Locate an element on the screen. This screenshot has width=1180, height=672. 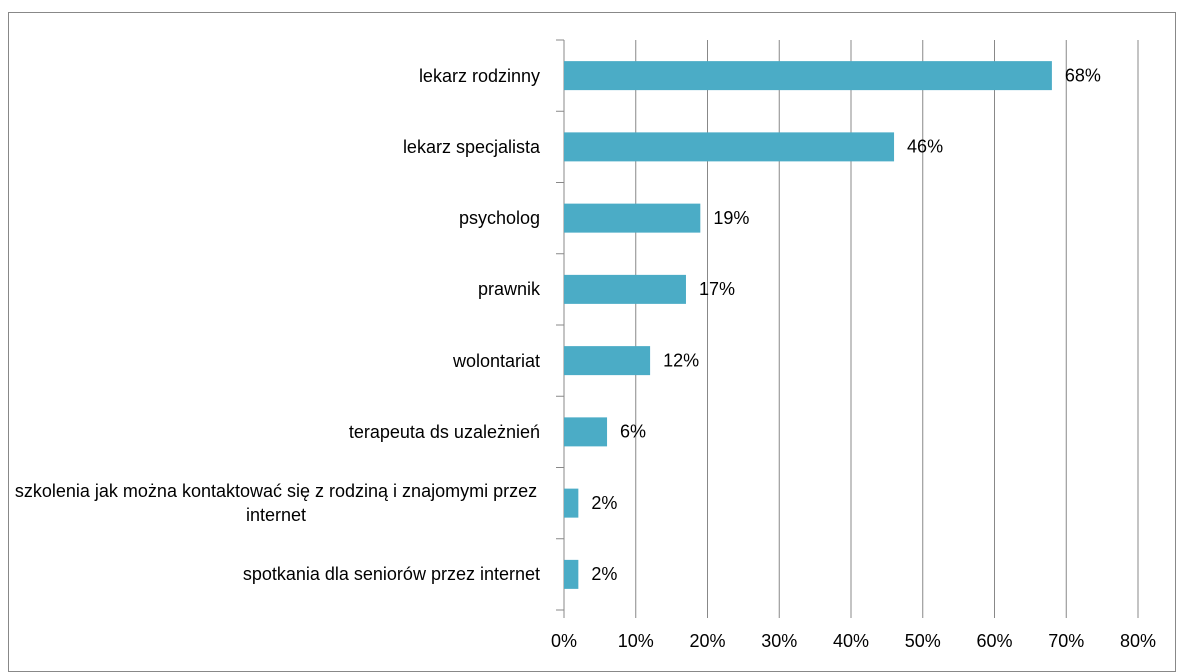
x-tick-label: 10% is located at coordinates (636, 641).